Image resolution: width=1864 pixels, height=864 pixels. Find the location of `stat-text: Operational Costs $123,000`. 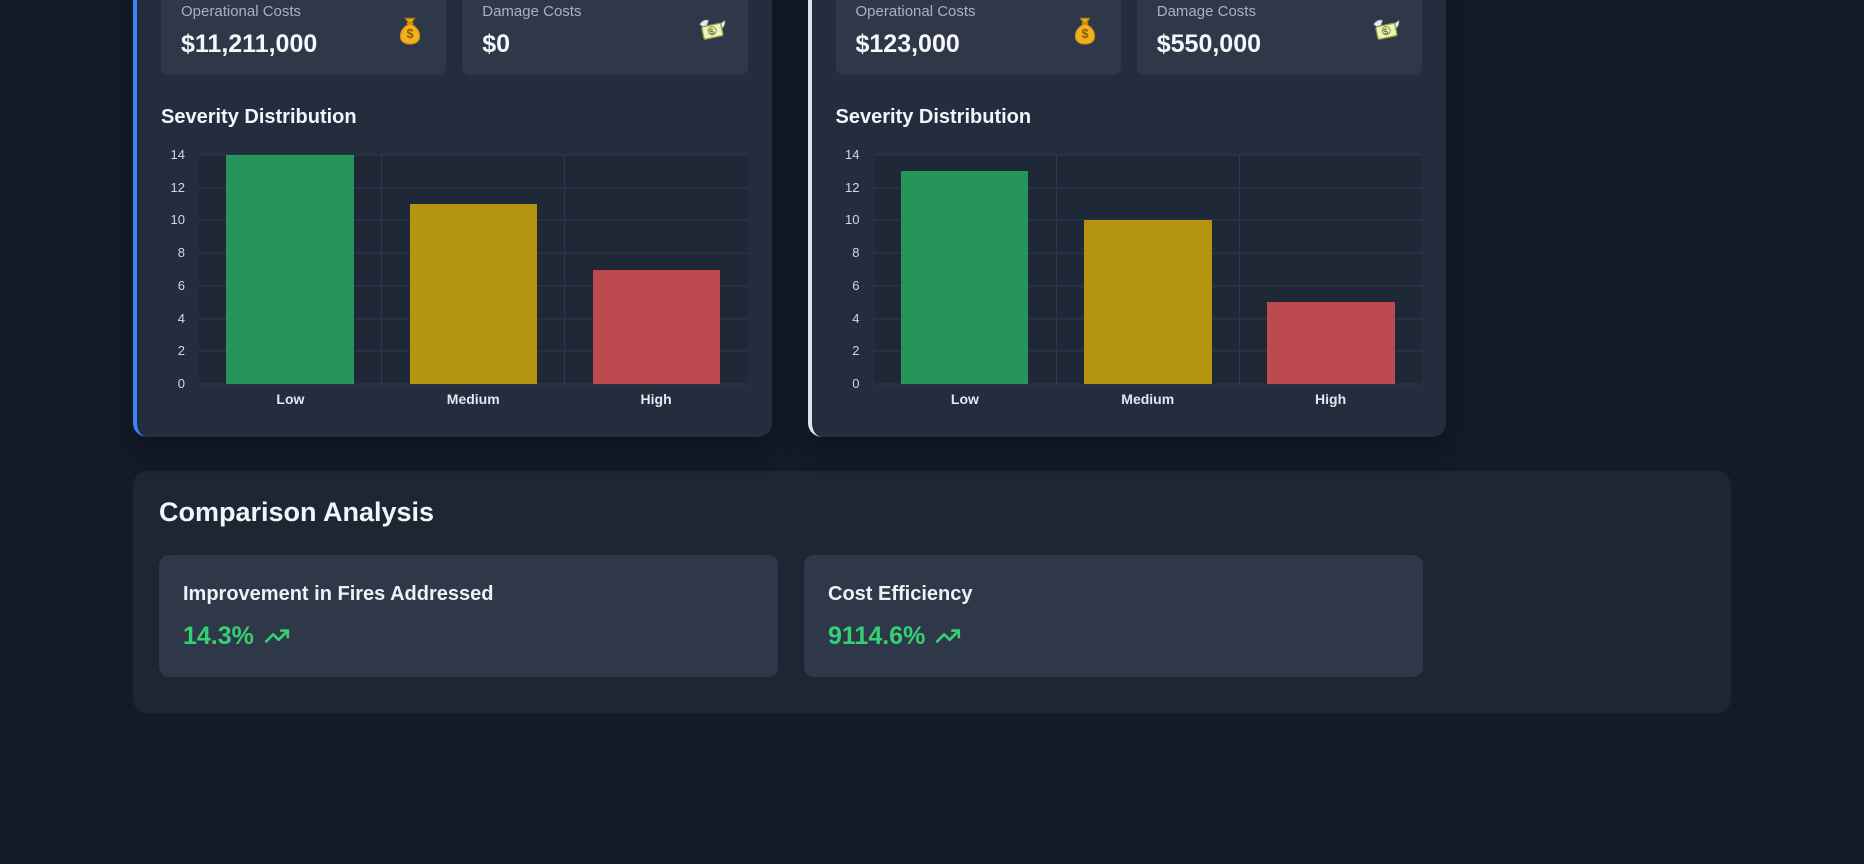

stat-text: Operational Costs $123,000 is located at coordinates (916, 31).